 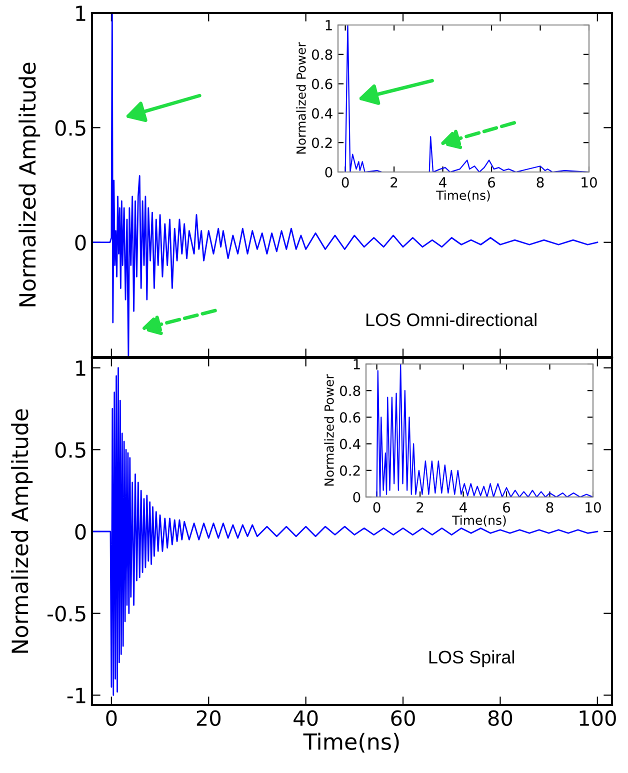 What do you see at coordinates (208, 718) in the screenshot?
I see `x-tick-label: 20` at bounding box center [208, 718].